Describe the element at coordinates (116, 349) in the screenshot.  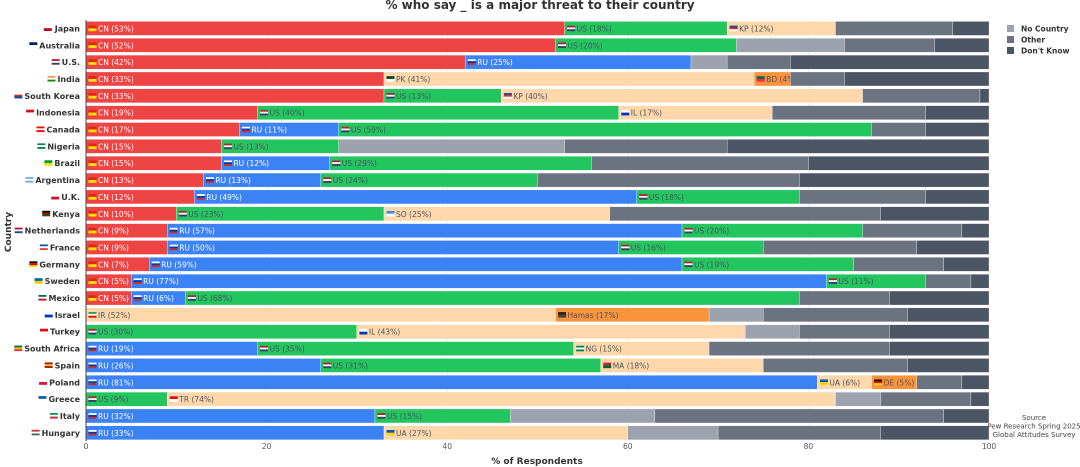
I see `data-label: RU (19%)` at that location.